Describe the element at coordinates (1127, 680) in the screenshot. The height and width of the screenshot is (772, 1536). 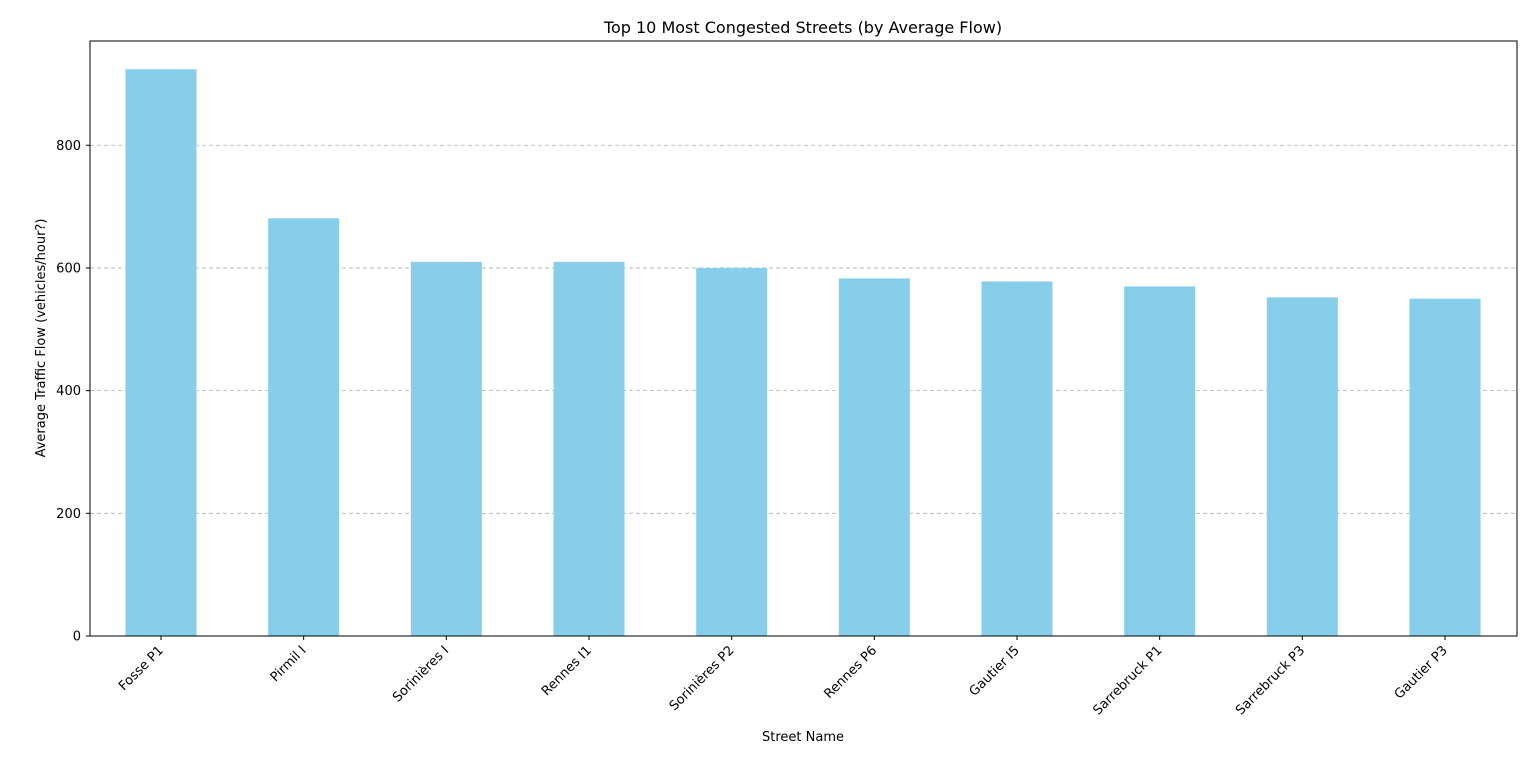
I see `x-tick-label: Sarrebruck P1` at that location.